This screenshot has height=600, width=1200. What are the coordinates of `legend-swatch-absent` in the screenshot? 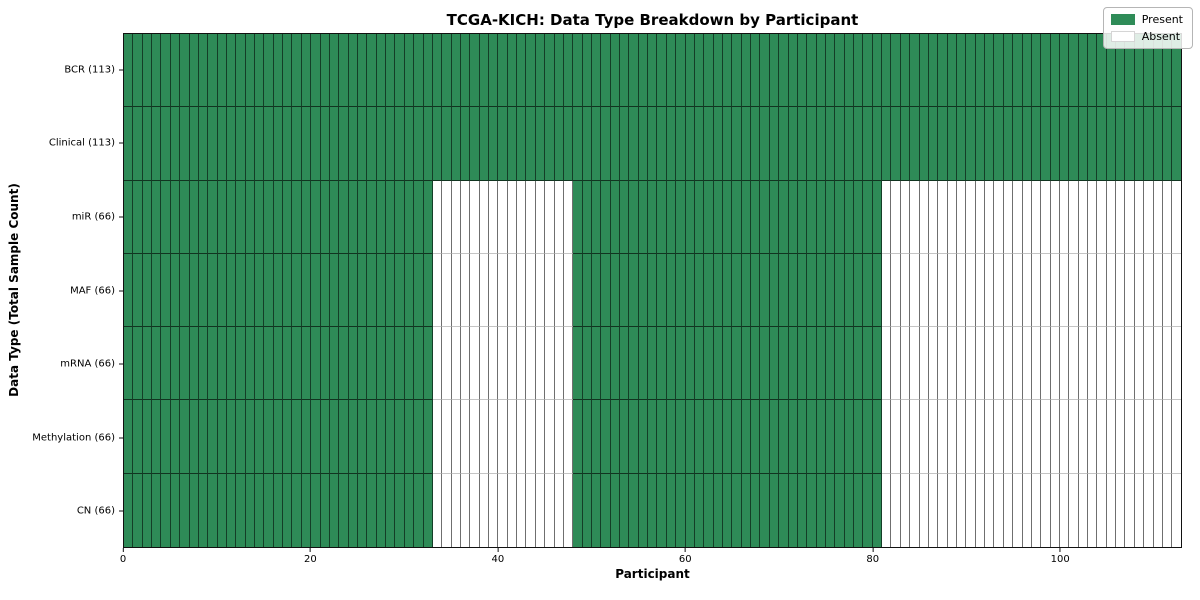 It's located at (1122, 36).